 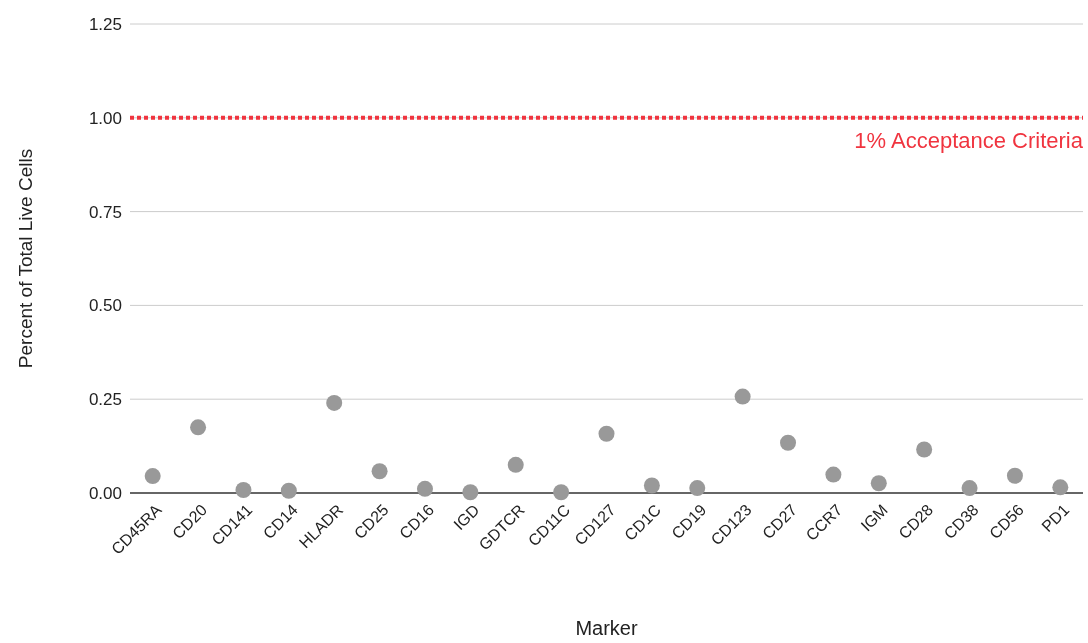 I want to click on y-tick-label: 1.00, so click(x=105, y=118).